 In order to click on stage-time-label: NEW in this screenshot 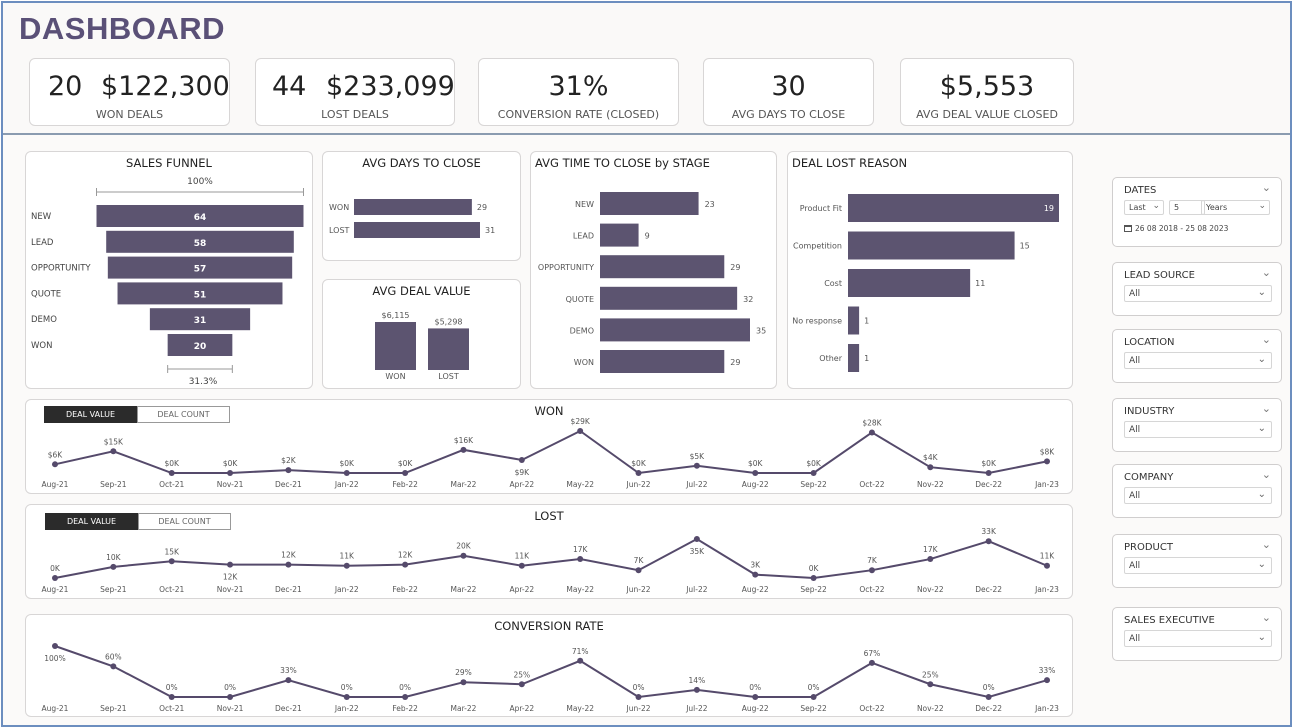, I will do `click(584, 204)`.